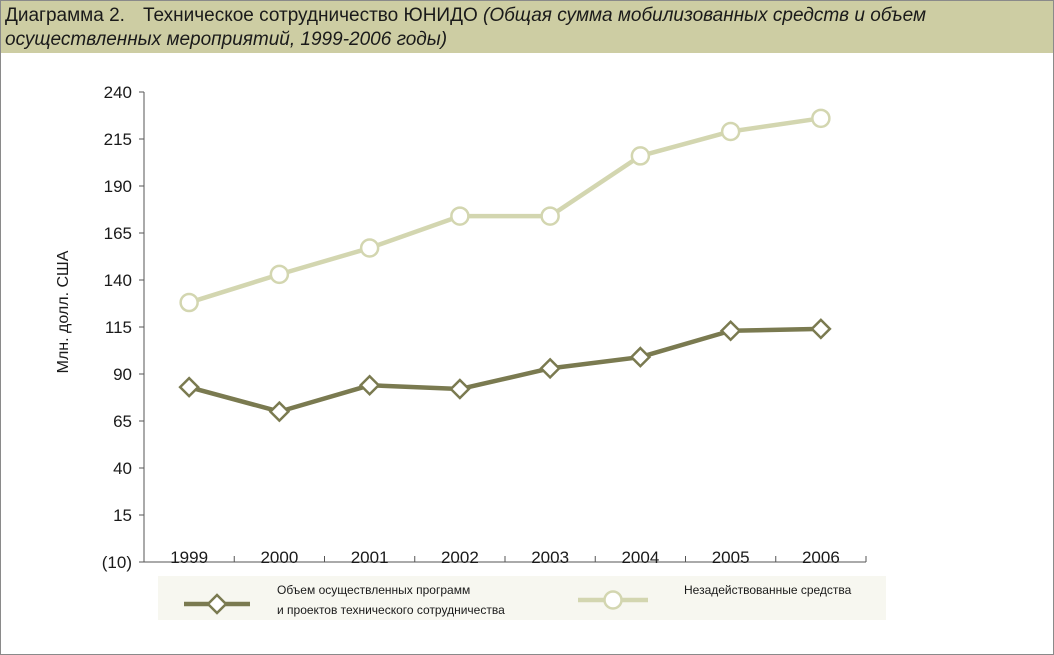 The height and width of the screenshot is (655, 1054). Describe the element at coordinates (550, 557) in the screenshot. I see `x-tick-label: 2003` at that location.